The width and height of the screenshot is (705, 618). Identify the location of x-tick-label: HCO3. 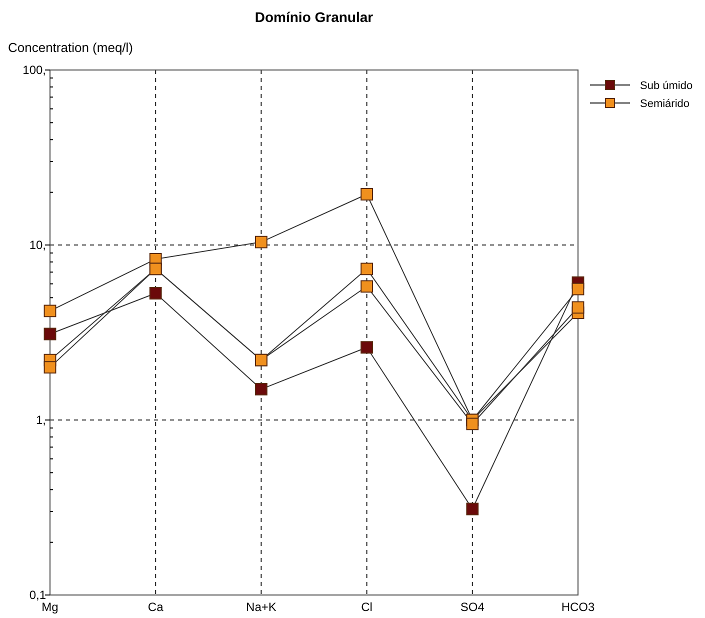
(578, 607).